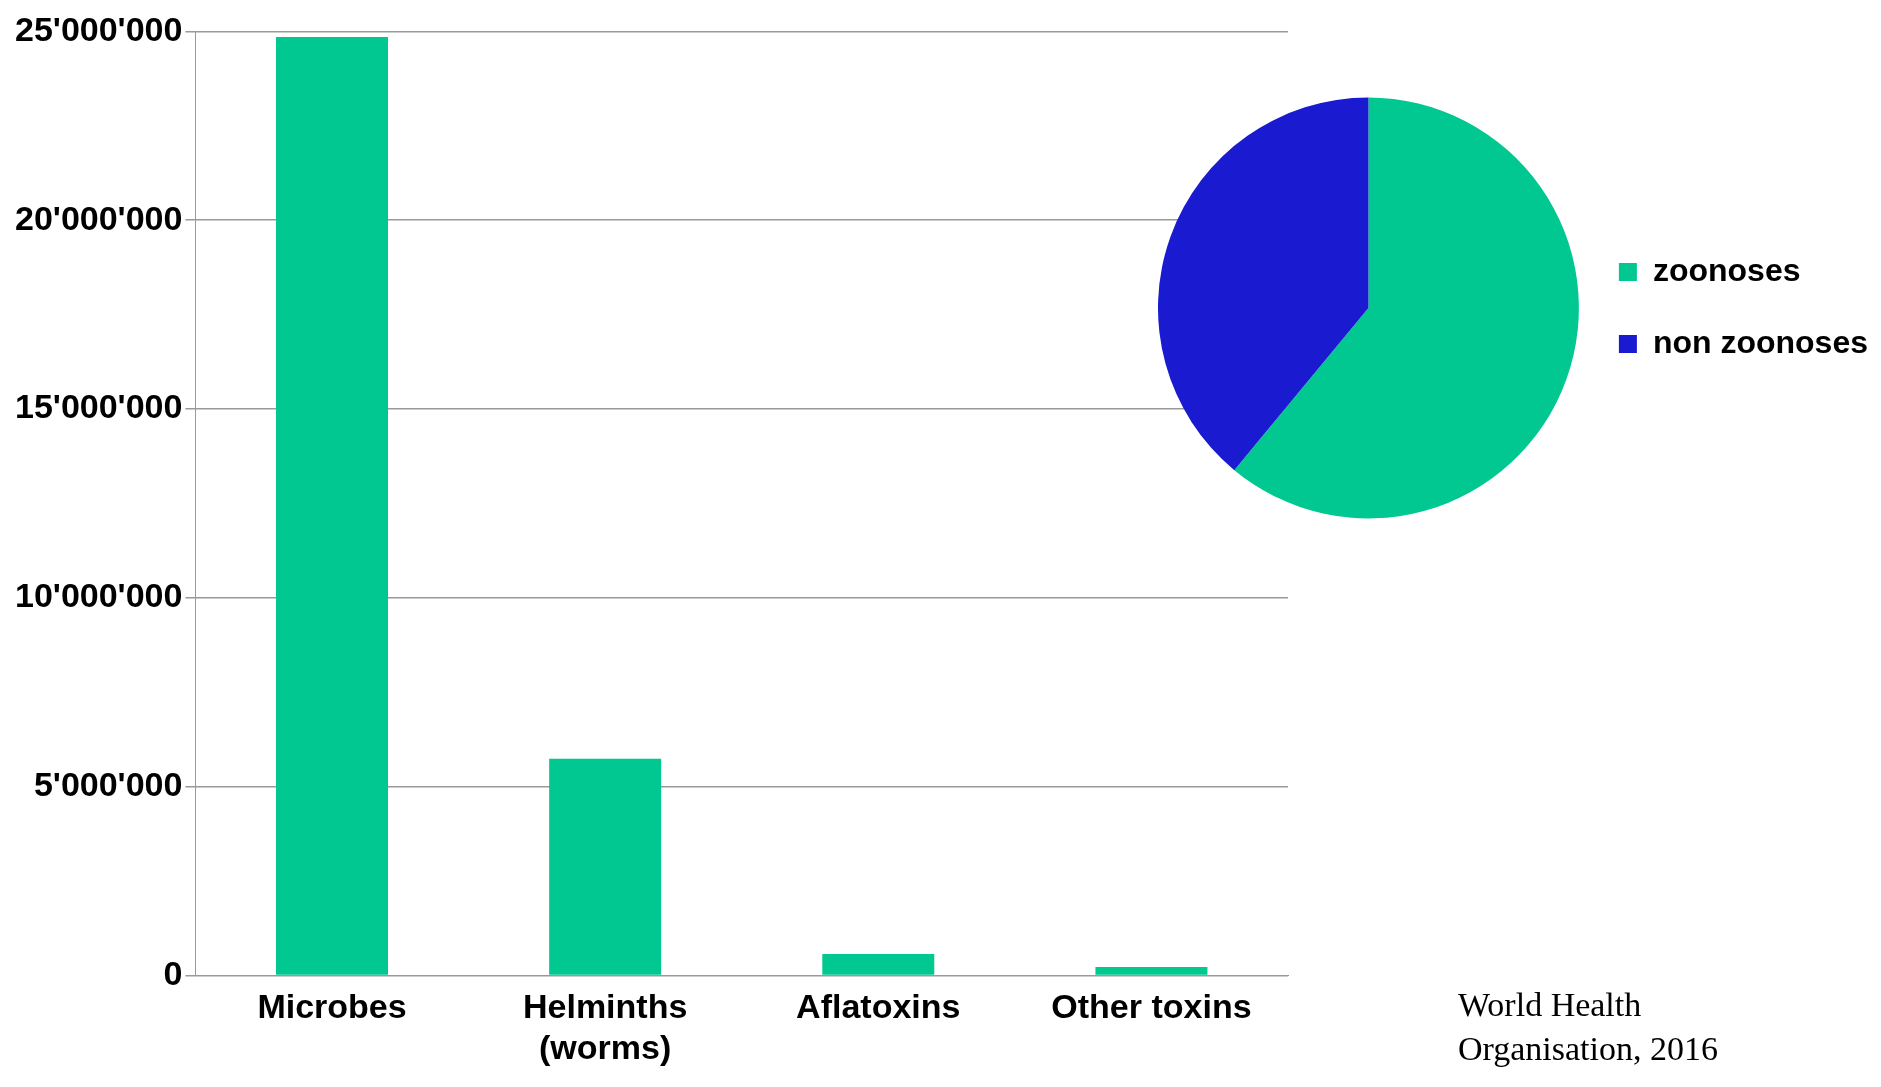 Image resolution: width=1881 pixels, height=1087 pixels. What do you see at coordinates (98, 595) in the screenshot?
I see `y-tick-label: 10'000'000` at bounding box center [98, 595].